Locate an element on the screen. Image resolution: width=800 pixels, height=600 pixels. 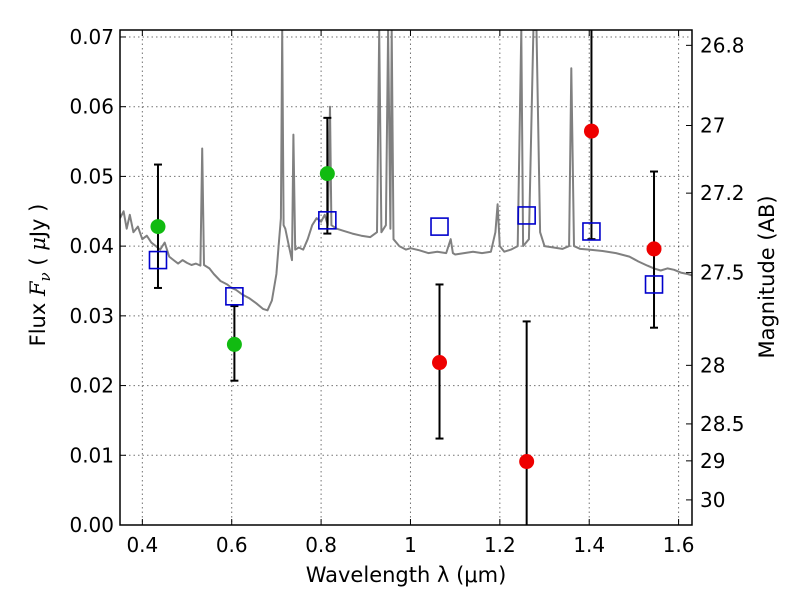
y2-tick-label: 27.5 is located at coordinates (722, 273).